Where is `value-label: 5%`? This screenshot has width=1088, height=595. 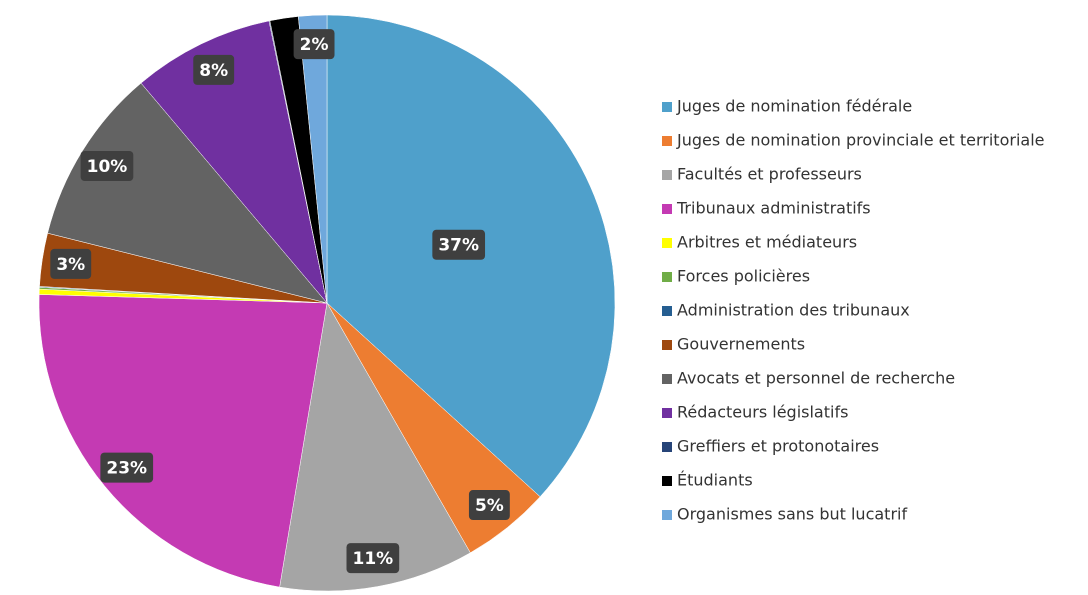 value-label: 5% is located at coordinates (489, 505).